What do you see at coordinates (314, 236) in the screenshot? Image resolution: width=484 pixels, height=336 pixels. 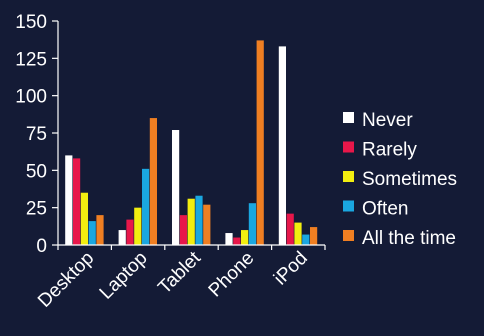 I see `bar-ipod-all-the-time` at bounding box center [314, 236].